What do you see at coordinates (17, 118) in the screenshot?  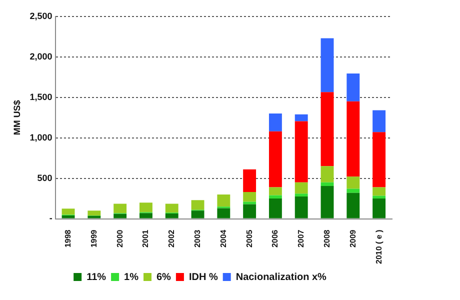 I see `y-axis-title: MM US$` at bounding box center [17, 118].